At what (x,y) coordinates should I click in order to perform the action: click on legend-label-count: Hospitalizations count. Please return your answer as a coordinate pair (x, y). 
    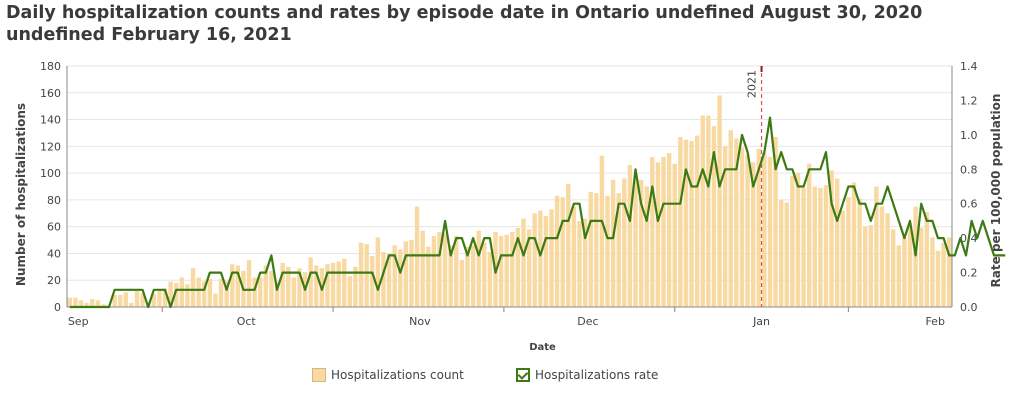
    Looking at the image, I should click on (397, 375).